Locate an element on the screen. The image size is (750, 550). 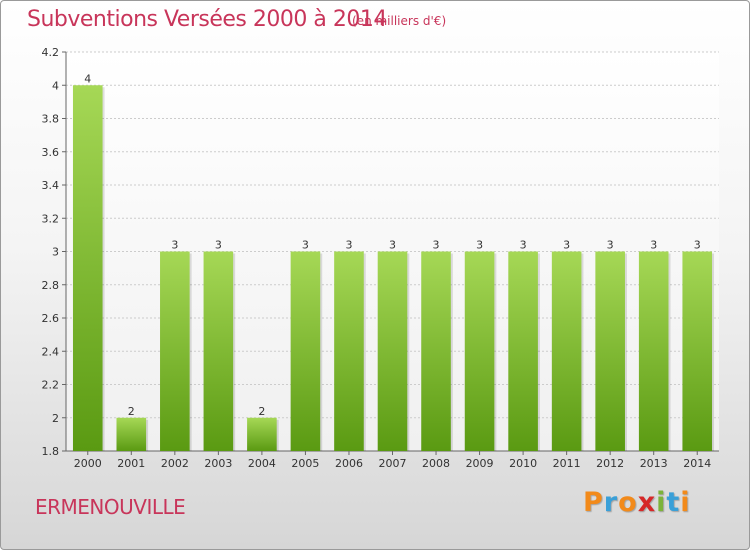
y-tick-label: 2.8 is located at coordinates (51, 285).